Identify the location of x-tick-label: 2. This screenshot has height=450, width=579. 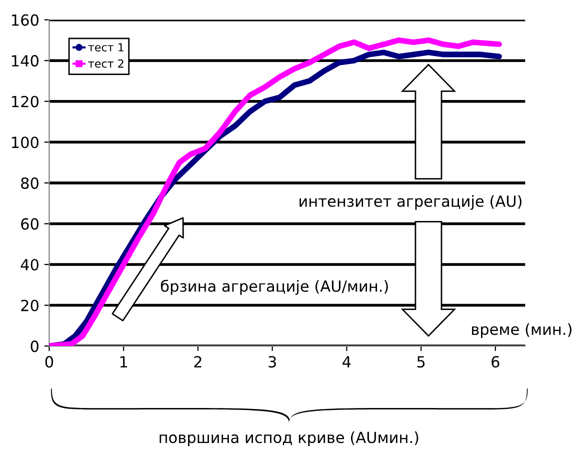
(198, 362).